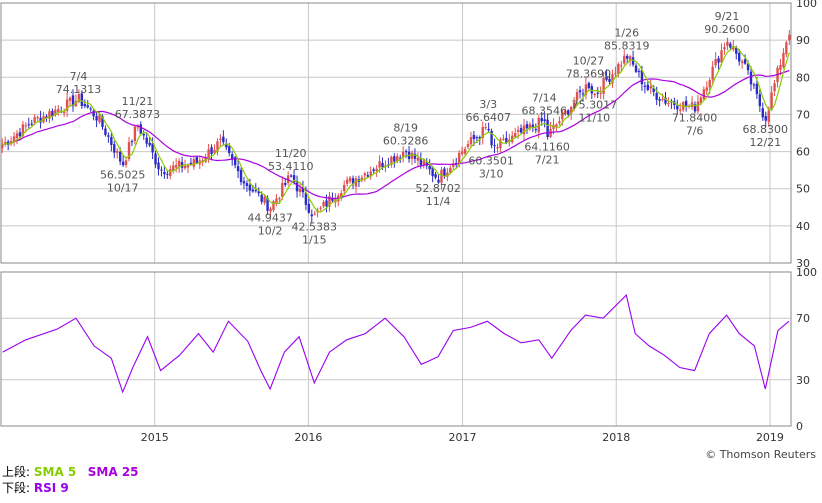 The image size is (822, 503). I want to click on x-year-tick-label: 2019, so click(770, 437).